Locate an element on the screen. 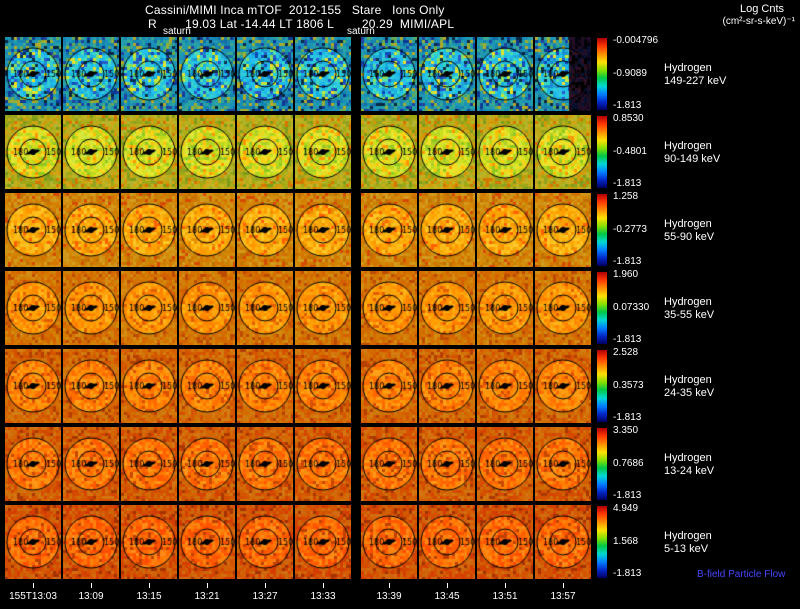  colorbar-mid-label: 0.3573 is located at coordinates (628, 385).